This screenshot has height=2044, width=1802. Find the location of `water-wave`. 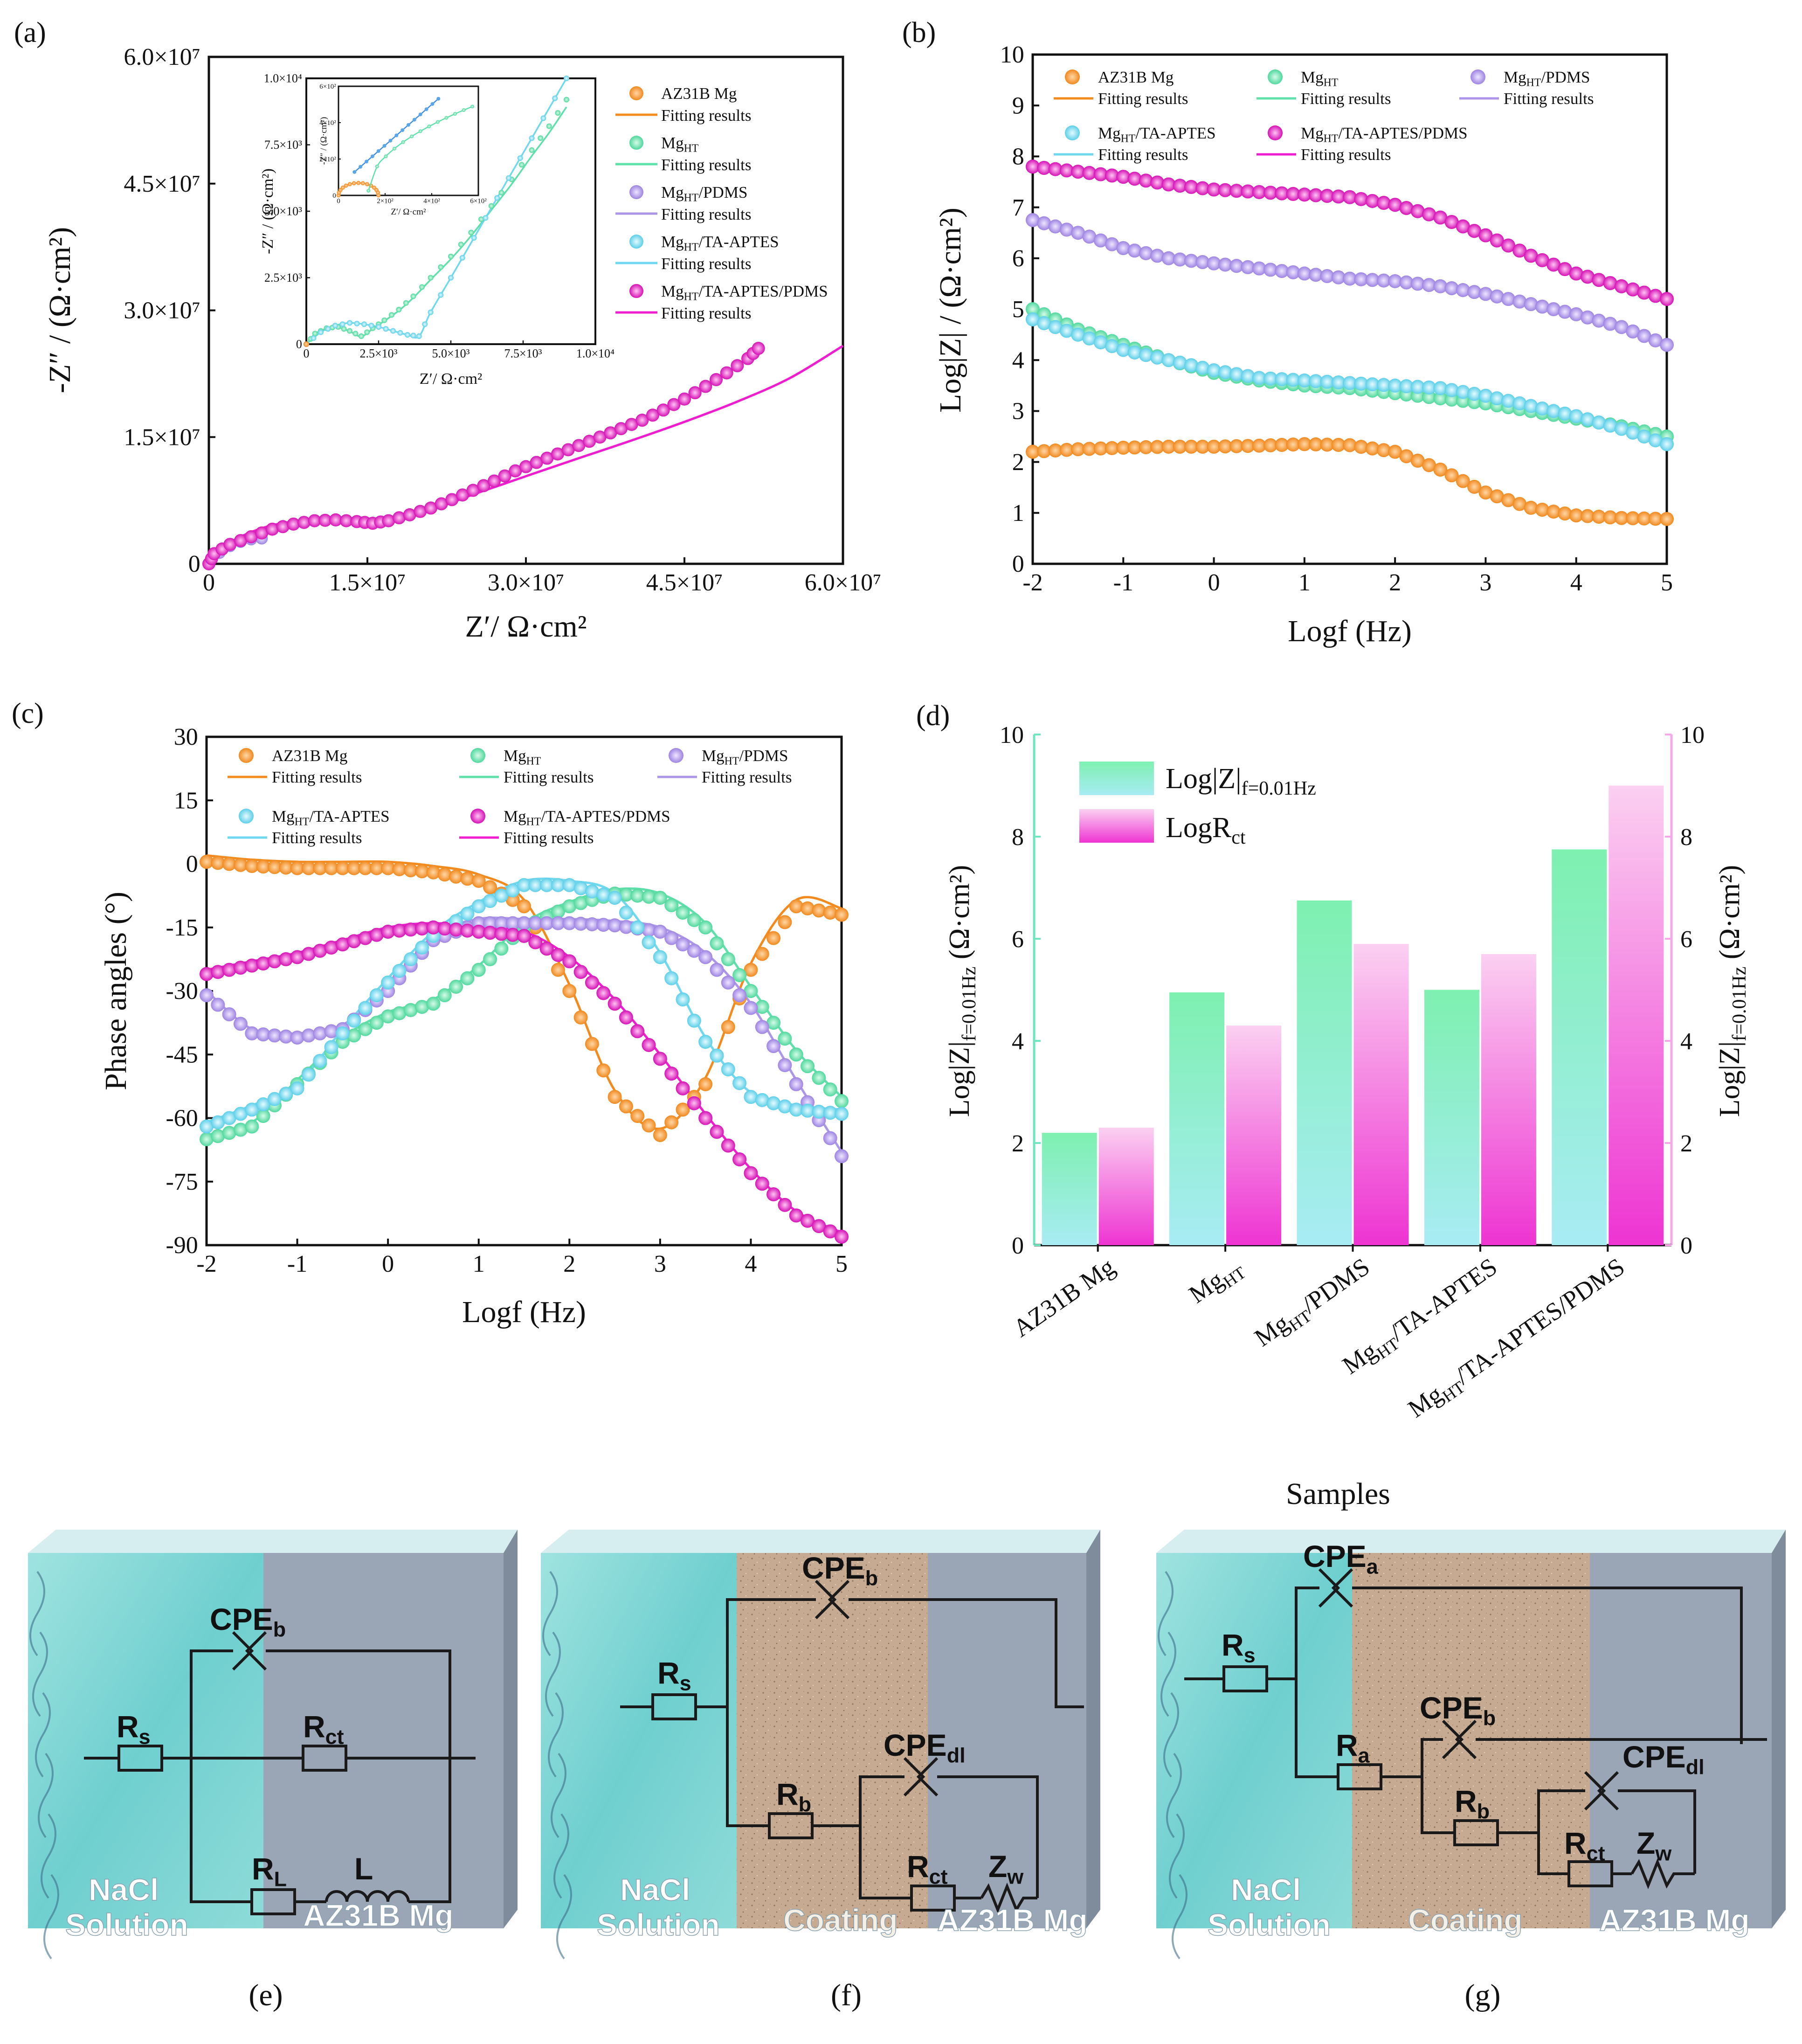

water-wave is located at coordinates (556, 1735).